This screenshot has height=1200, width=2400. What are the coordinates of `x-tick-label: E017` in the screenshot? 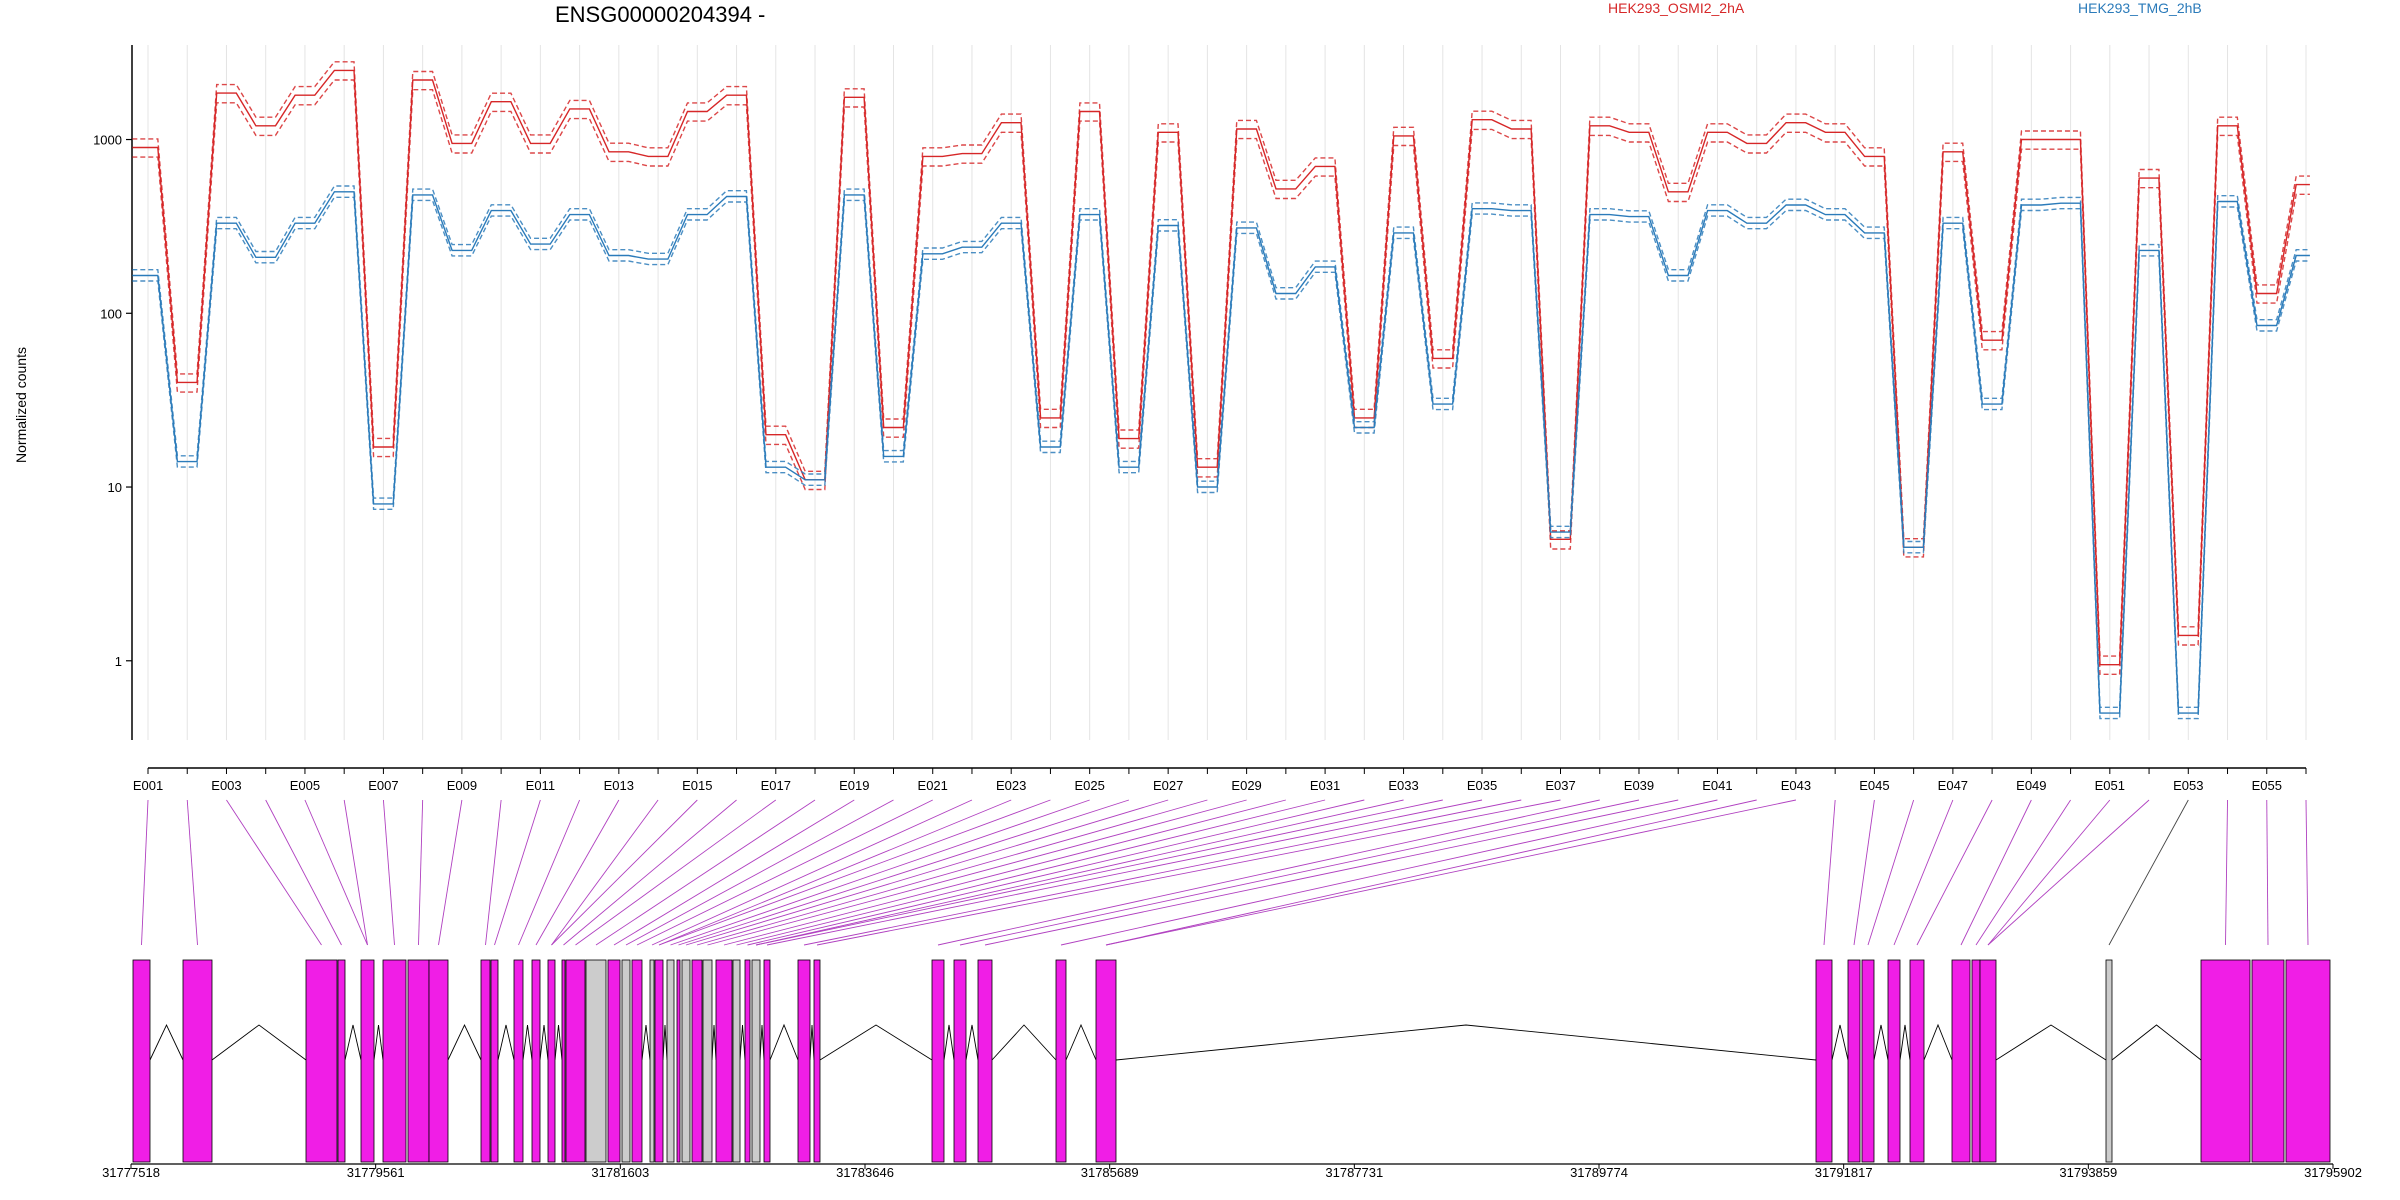 It's located at (776, 785).